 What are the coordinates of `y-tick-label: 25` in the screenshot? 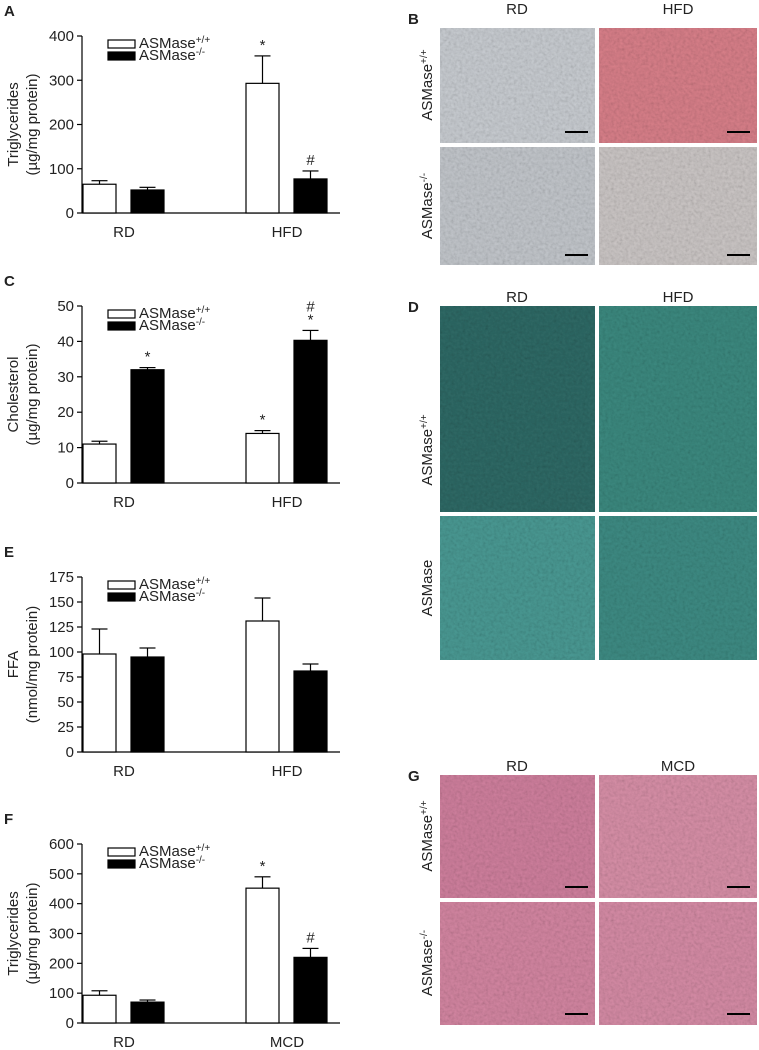 It's located at (65, 727).